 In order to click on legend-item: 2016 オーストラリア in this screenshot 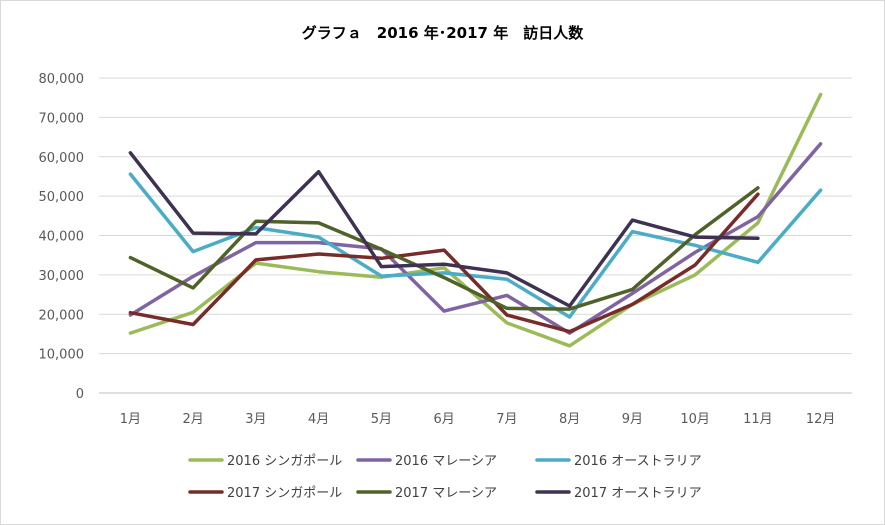, I will do `click(618, 461)`.